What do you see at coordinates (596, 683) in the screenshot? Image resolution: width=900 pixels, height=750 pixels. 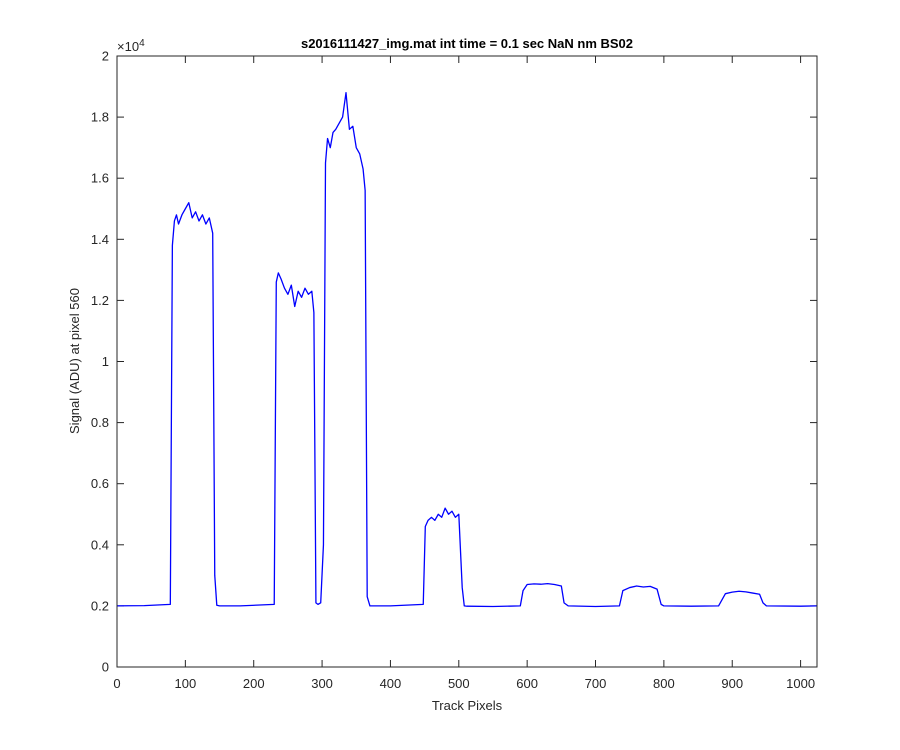 I see `x-tick-label-7: 700` at bounding box center [596, 683].